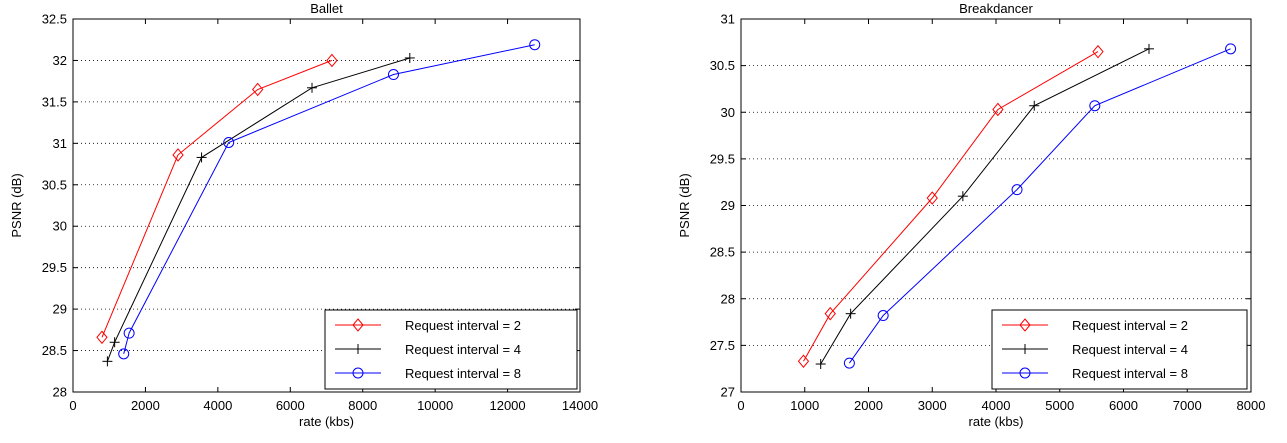  I want to click on y-tick-label: 27.5, so click(722, 345).